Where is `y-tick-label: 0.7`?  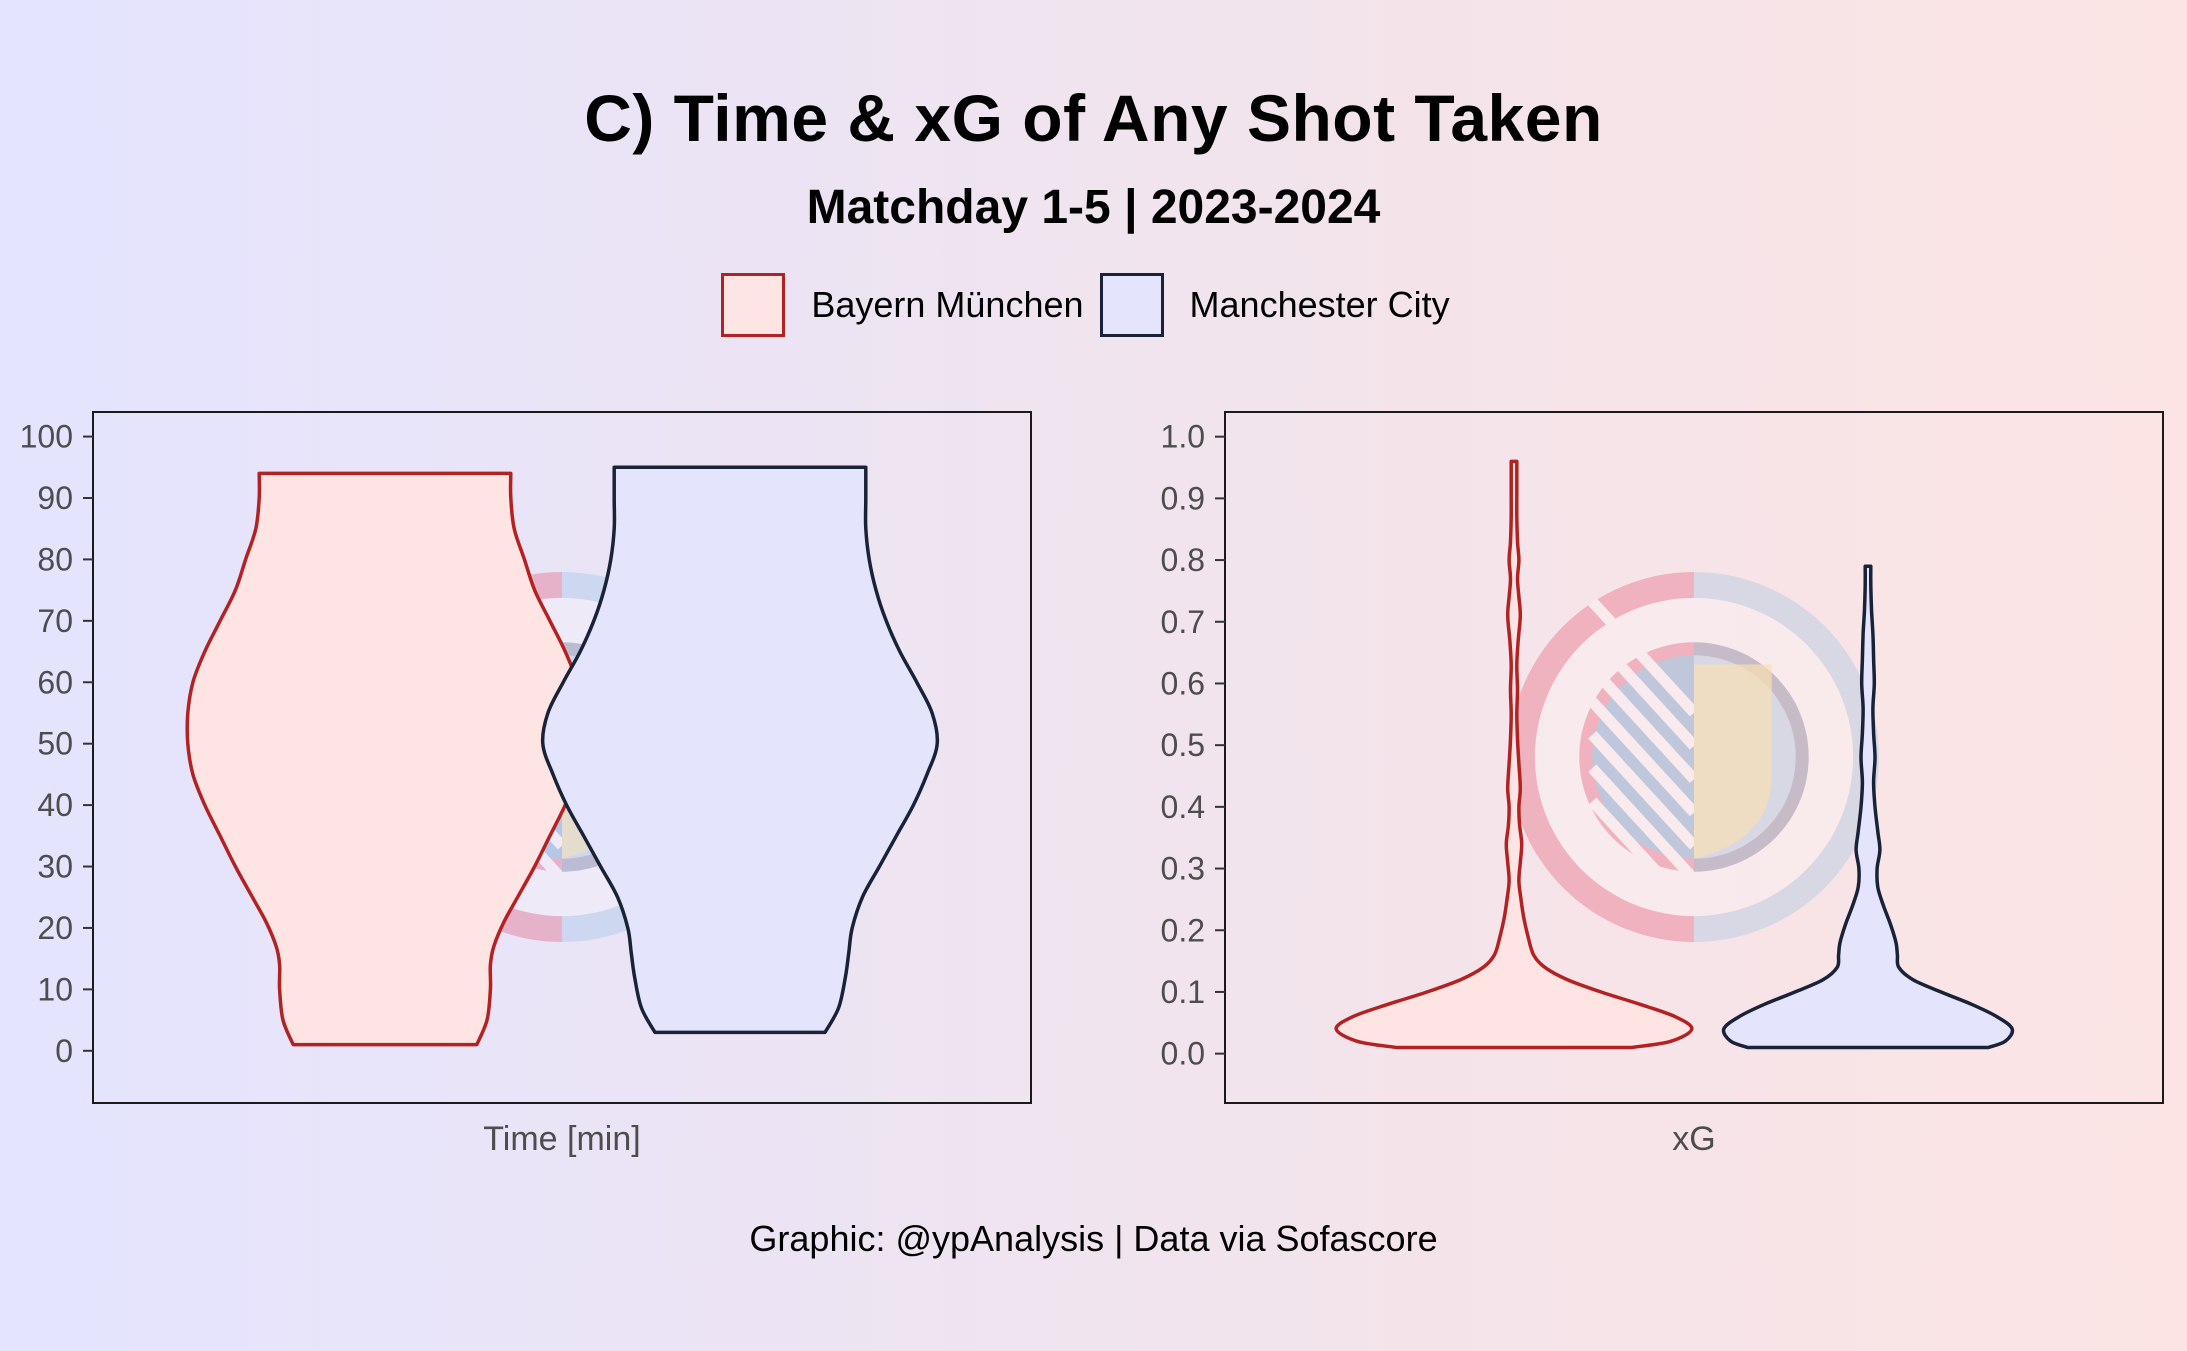
y-tick-label: 0.7 is located at coordinates (1183, 622).